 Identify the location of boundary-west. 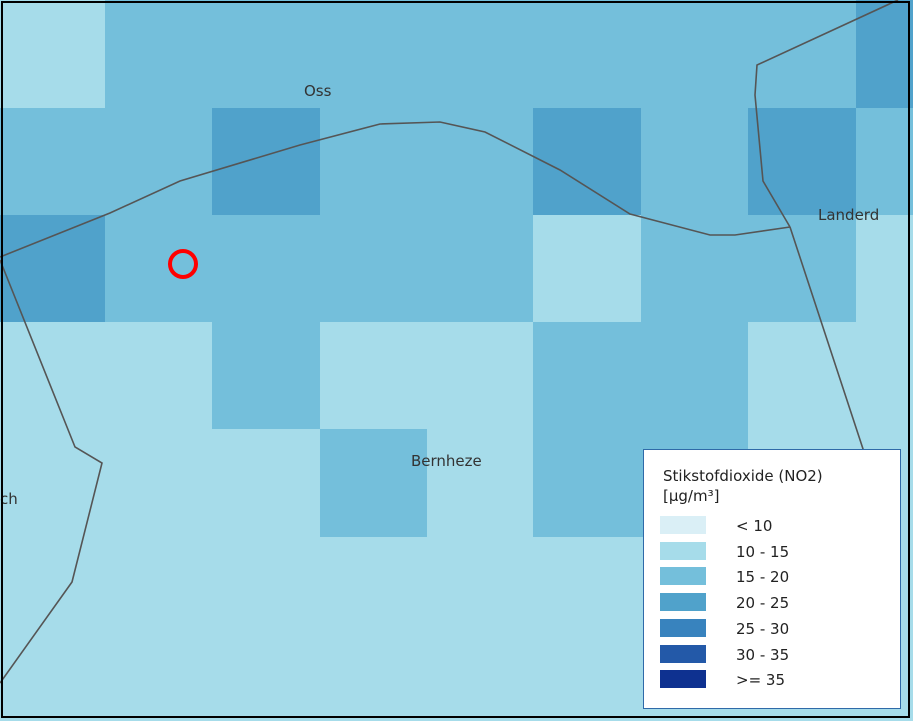
(51, 471).